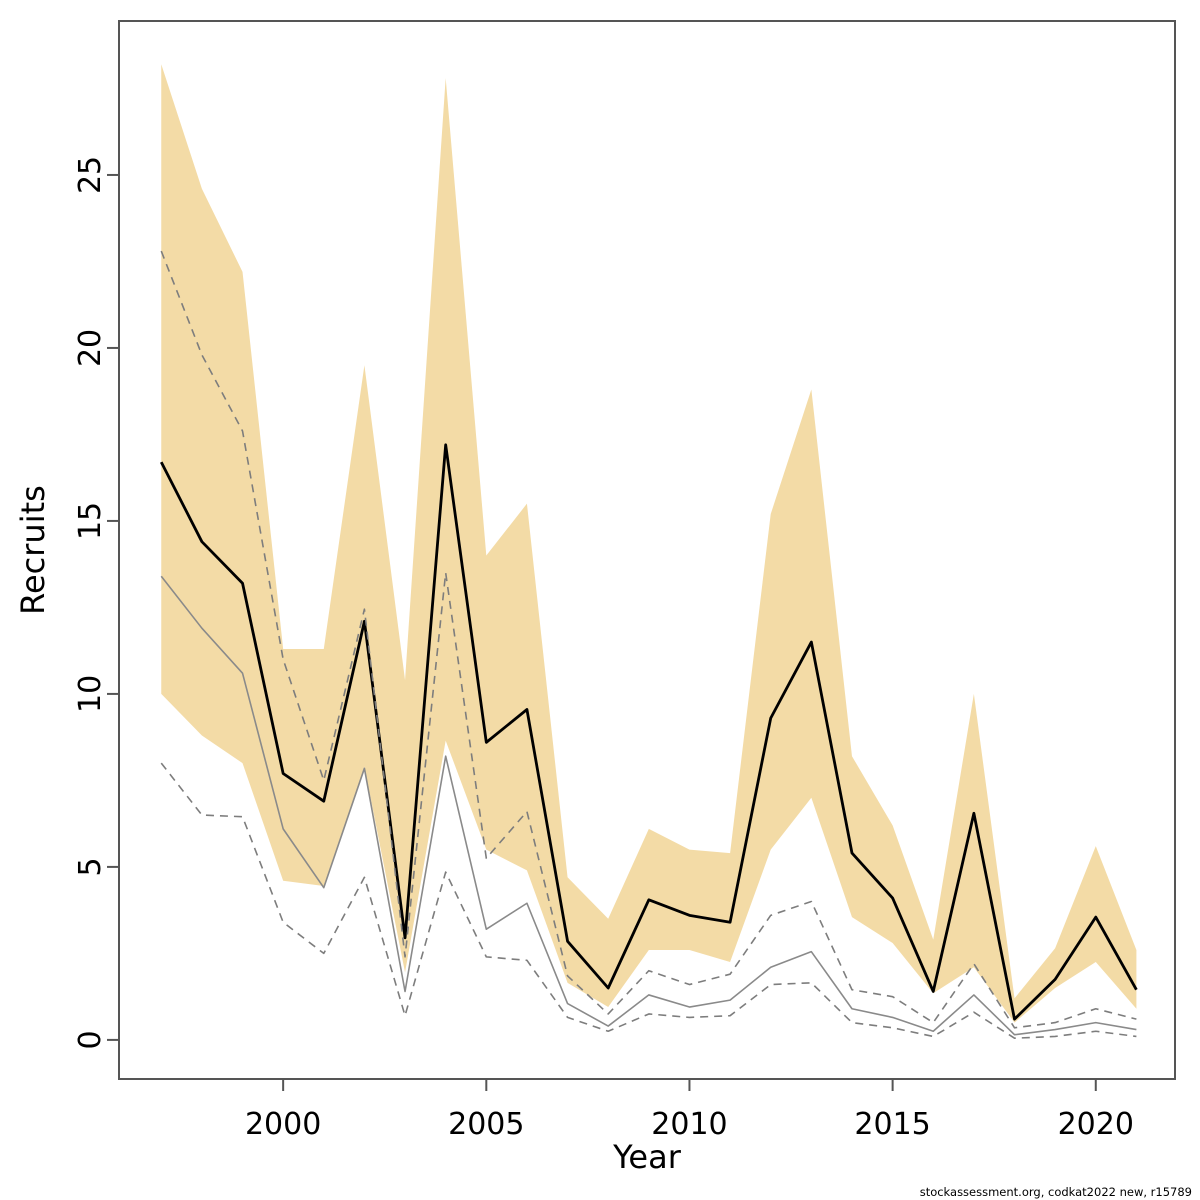 The width and height of the screenshot is (1200, 1200). What do you see at coordinates (486, 1124) in the screenshot?
I see `x-tick-label: 2005` at bounding box center [486, 1124].